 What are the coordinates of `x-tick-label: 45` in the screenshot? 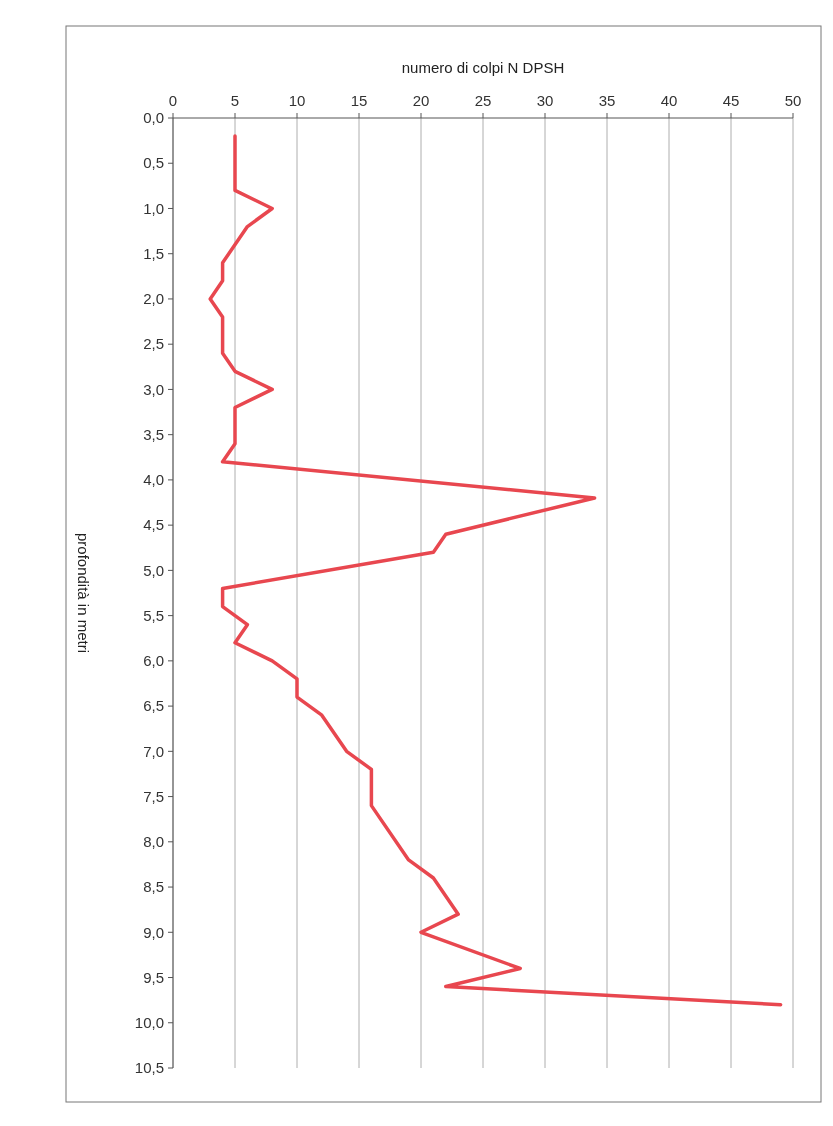 It's located at (731, 100).